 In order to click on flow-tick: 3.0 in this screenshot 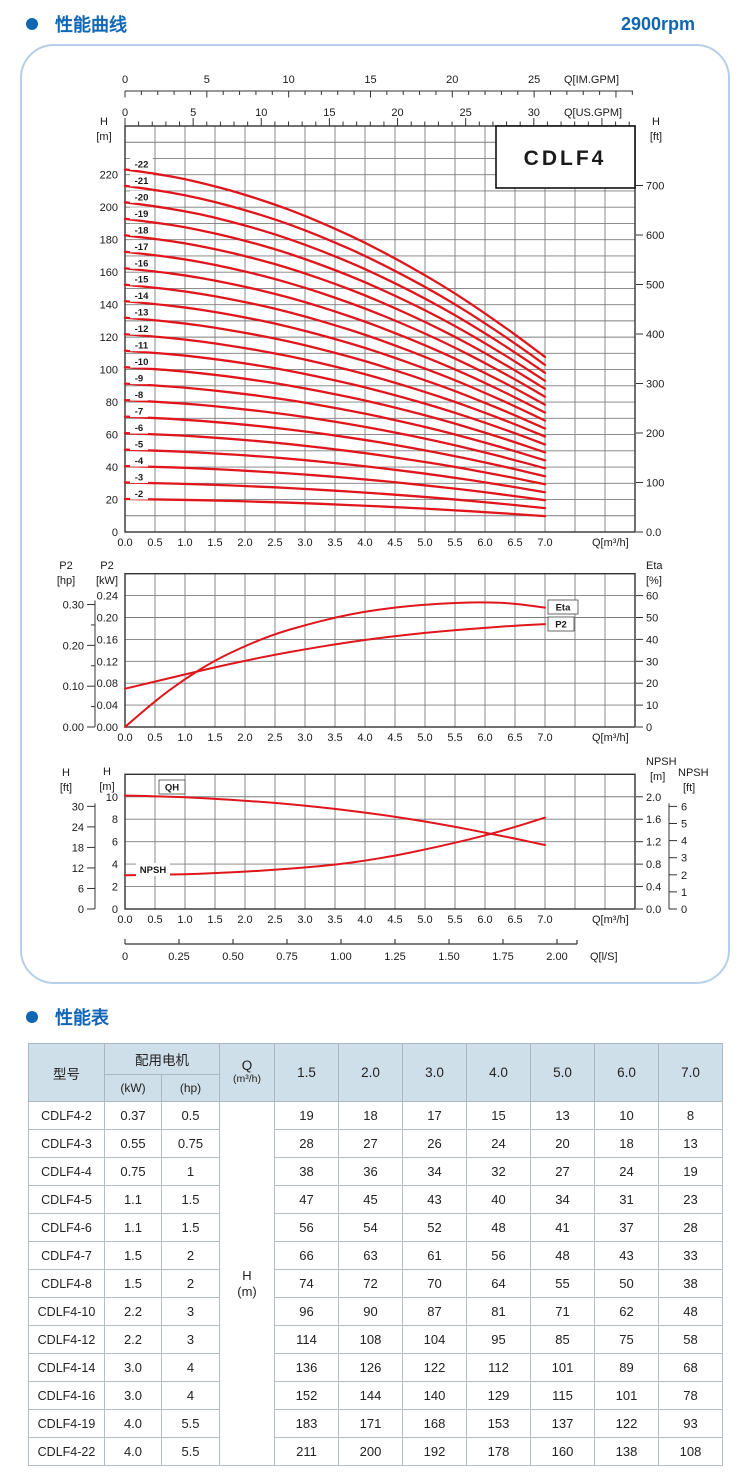, I will do `click(304, 738)`.